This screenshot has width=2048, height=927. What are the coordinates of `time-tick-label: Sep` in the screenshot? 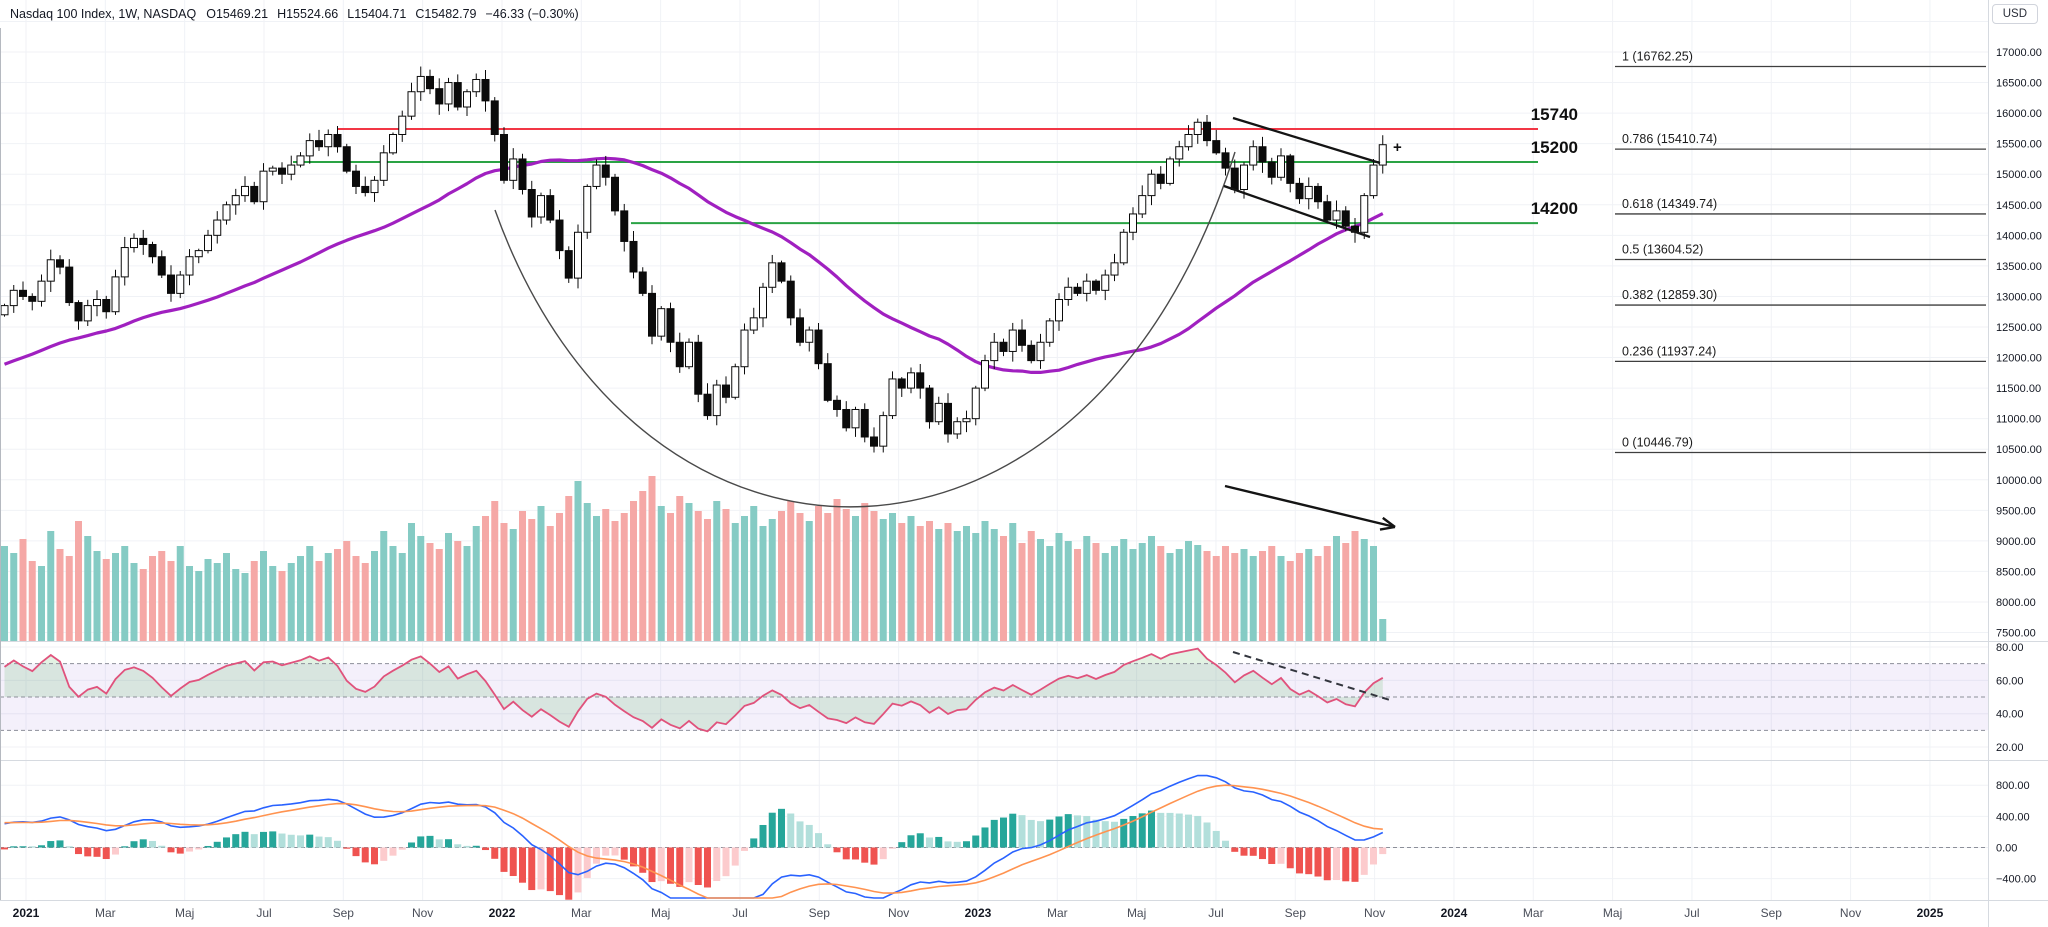 It's located at (1772, 913).